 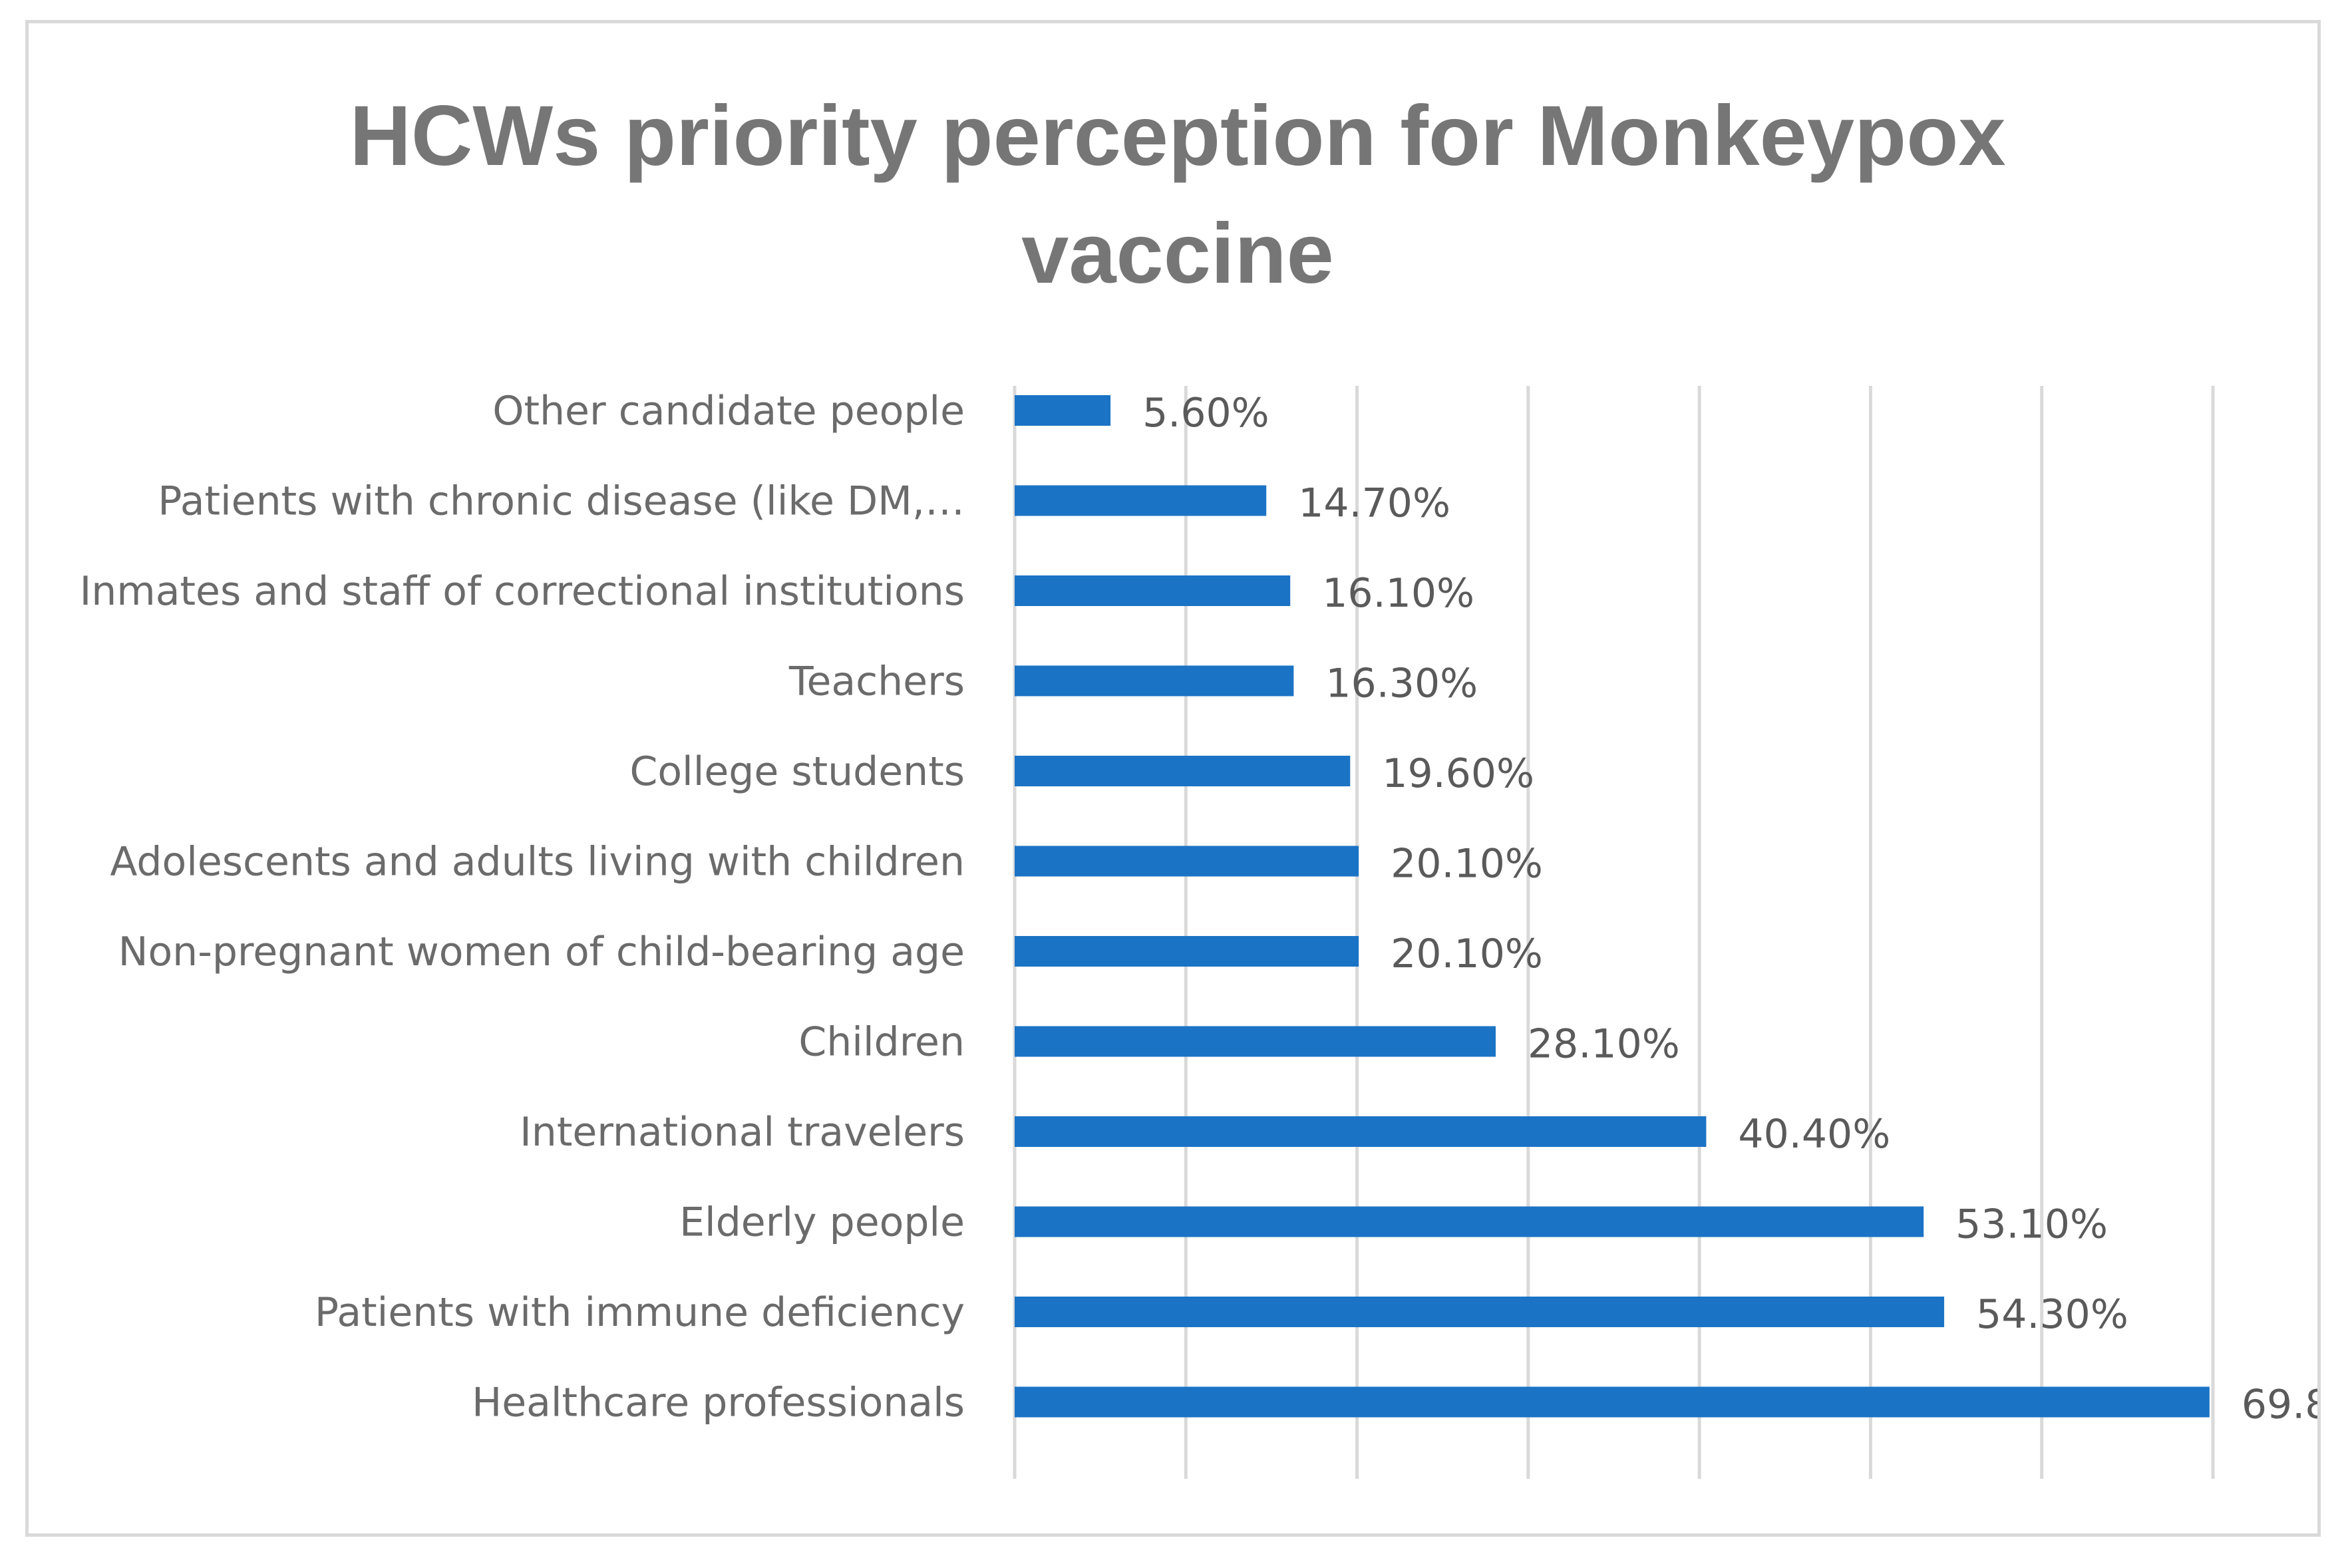 I want to click on chart-title-line-1: HCWs priority perception for Monkeypox, so click(x=1177, y=136).